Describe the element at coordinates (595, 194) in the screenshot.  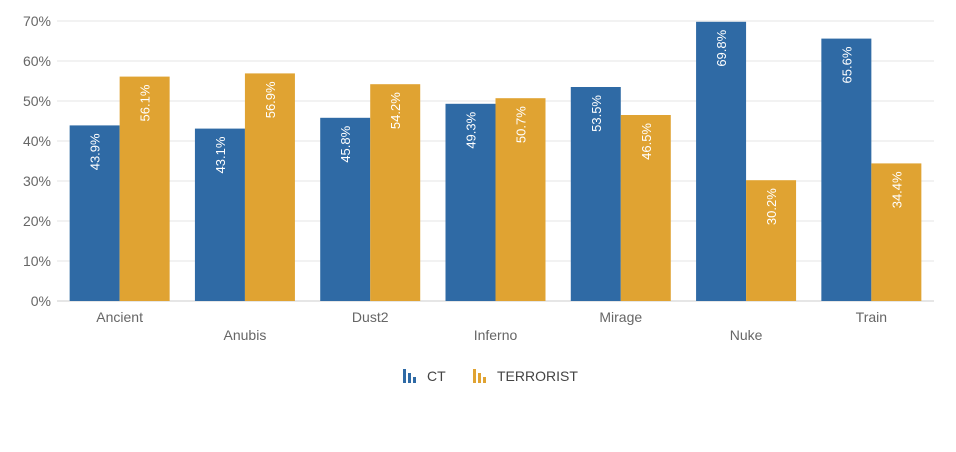
I see `bar-ct-mirage` at that location.